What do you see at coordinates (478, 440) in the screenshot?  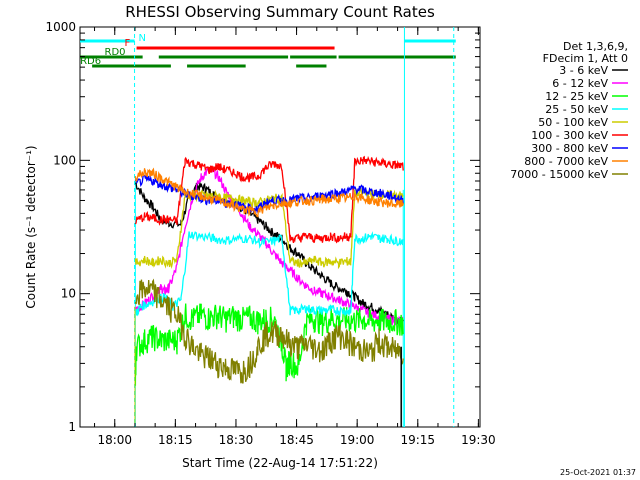 I see `x-tick-label-6: 19:30` at bounding box center [478, 440].